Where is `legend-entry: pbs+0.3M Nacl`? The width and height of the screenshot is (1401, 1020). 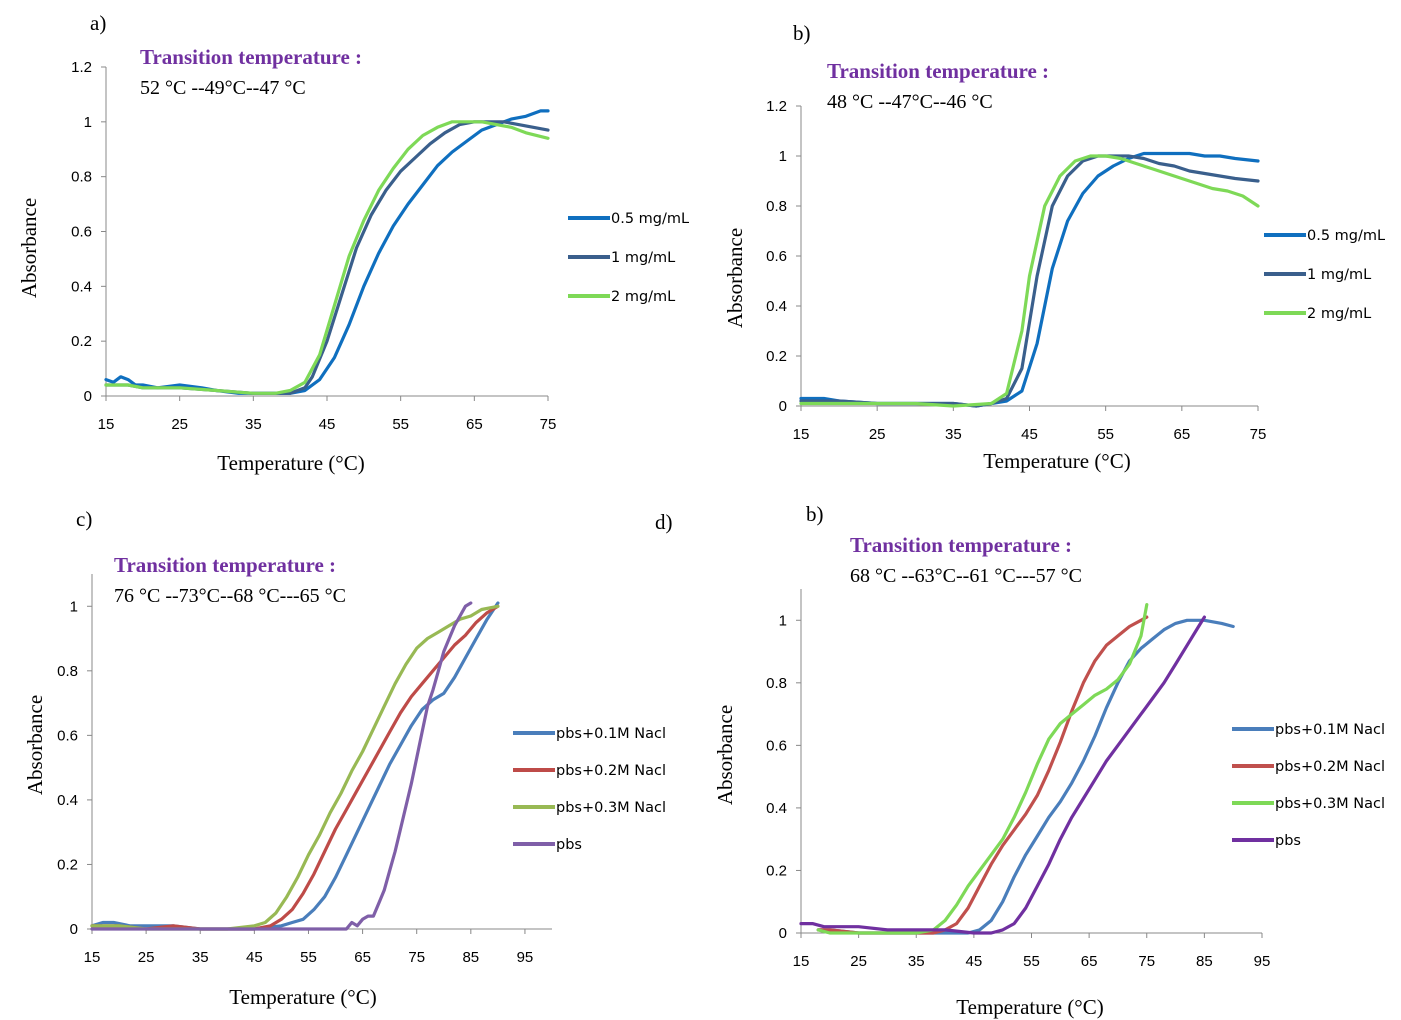
legend-entry: pbs+0.3M Nacl is located at coordinates (1330, 804).